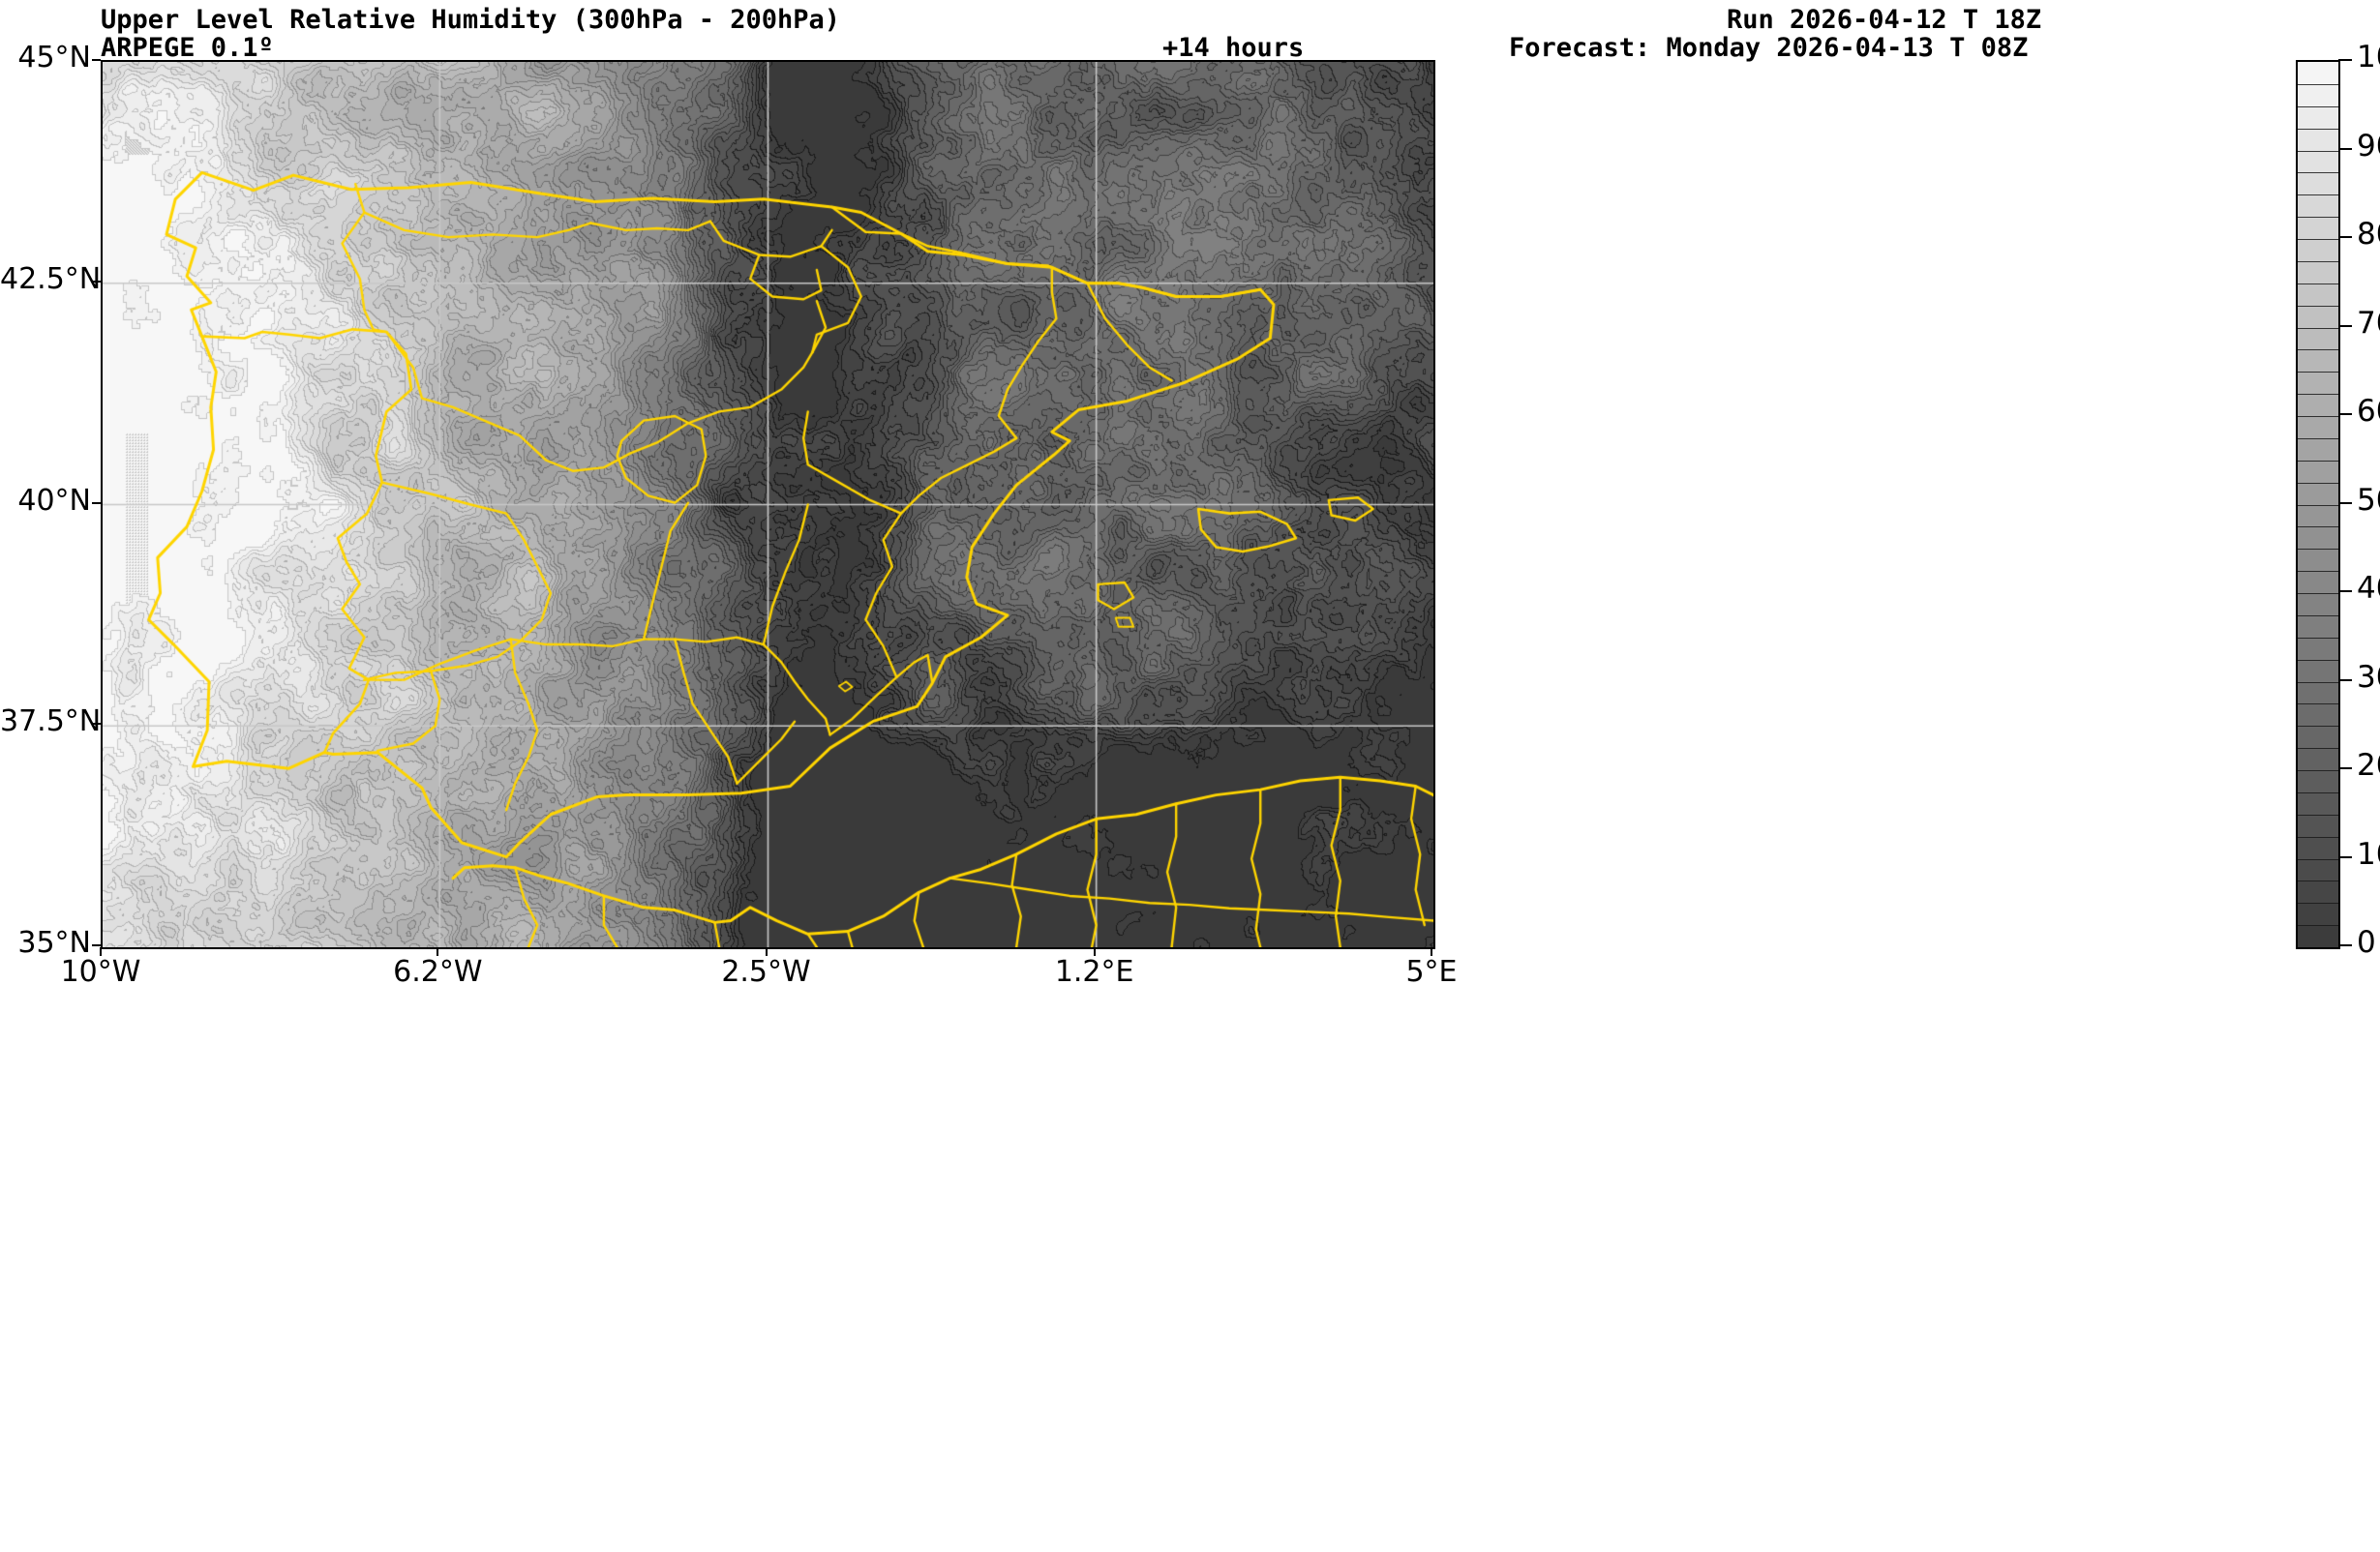  What do you see at coordinates (2368, 58) in the screenshot?
I see `colorbar-tick-label: 100` at bounding box center [2368, 58].